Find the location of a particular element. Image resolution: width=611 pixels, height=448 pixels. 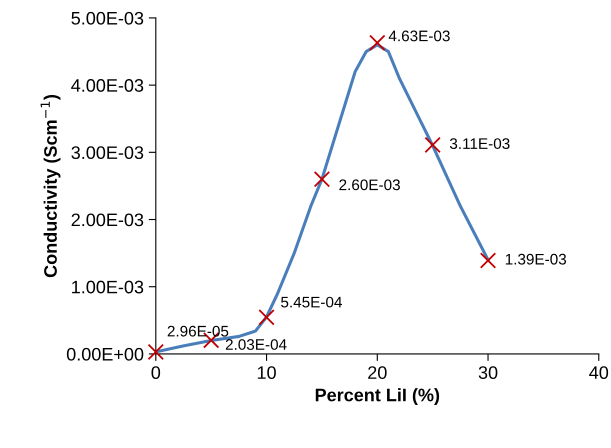

x-tick-label: 30 is located at coordinates (488, 372).